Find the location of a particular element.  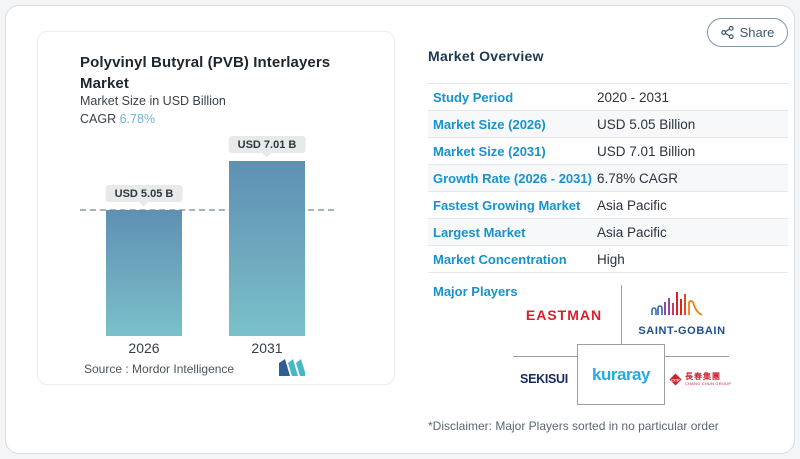

row-label: Growth Rate (2026 - 2031) is located at coordinates (512, 178).